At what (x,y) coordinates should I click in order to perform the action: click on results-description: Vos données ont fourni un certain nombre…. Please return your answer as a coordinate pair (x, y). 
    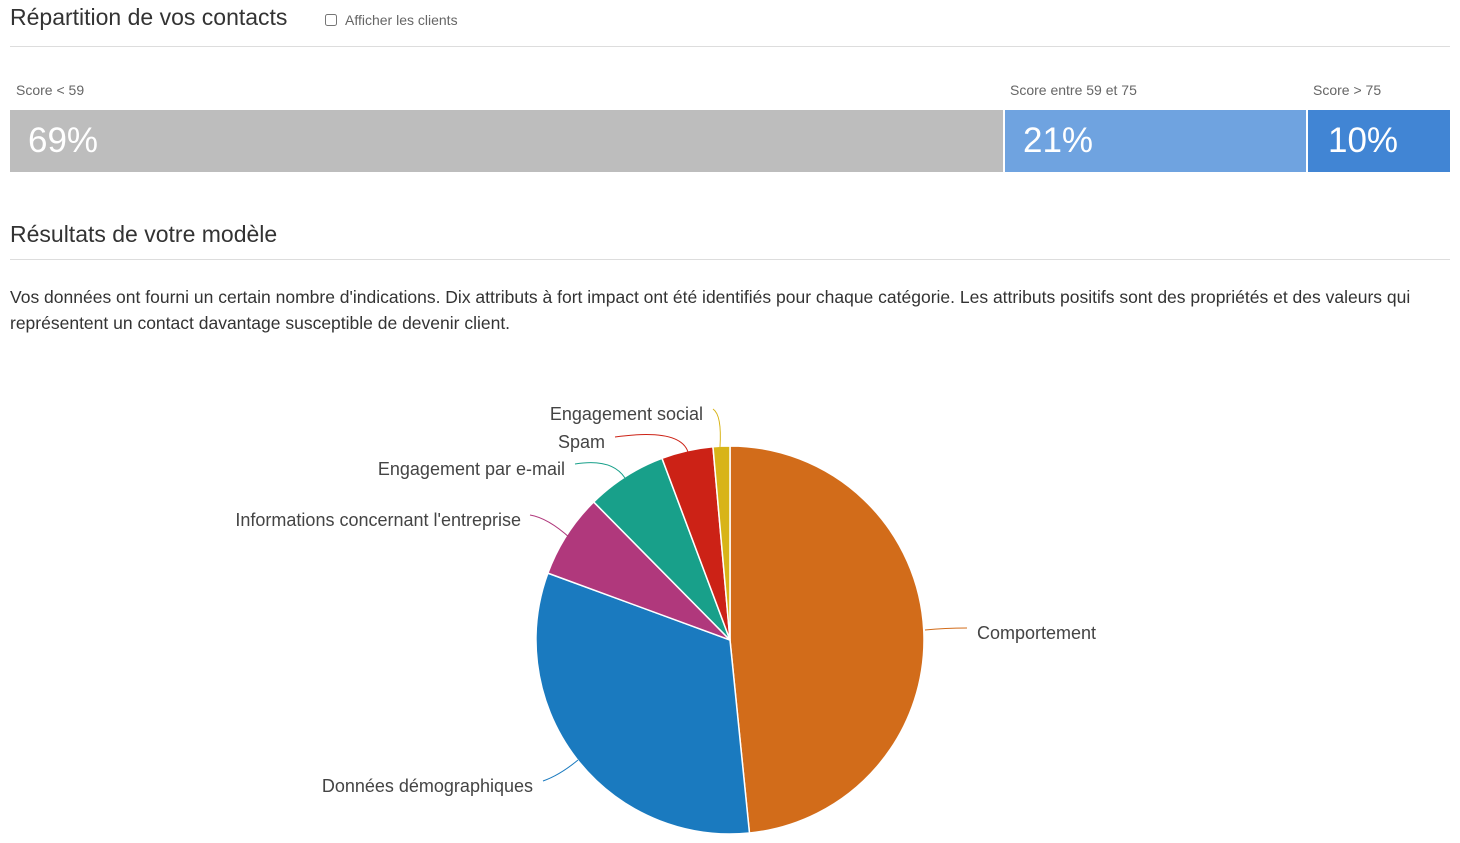
    Looking at the image, I should click on (710, 310).